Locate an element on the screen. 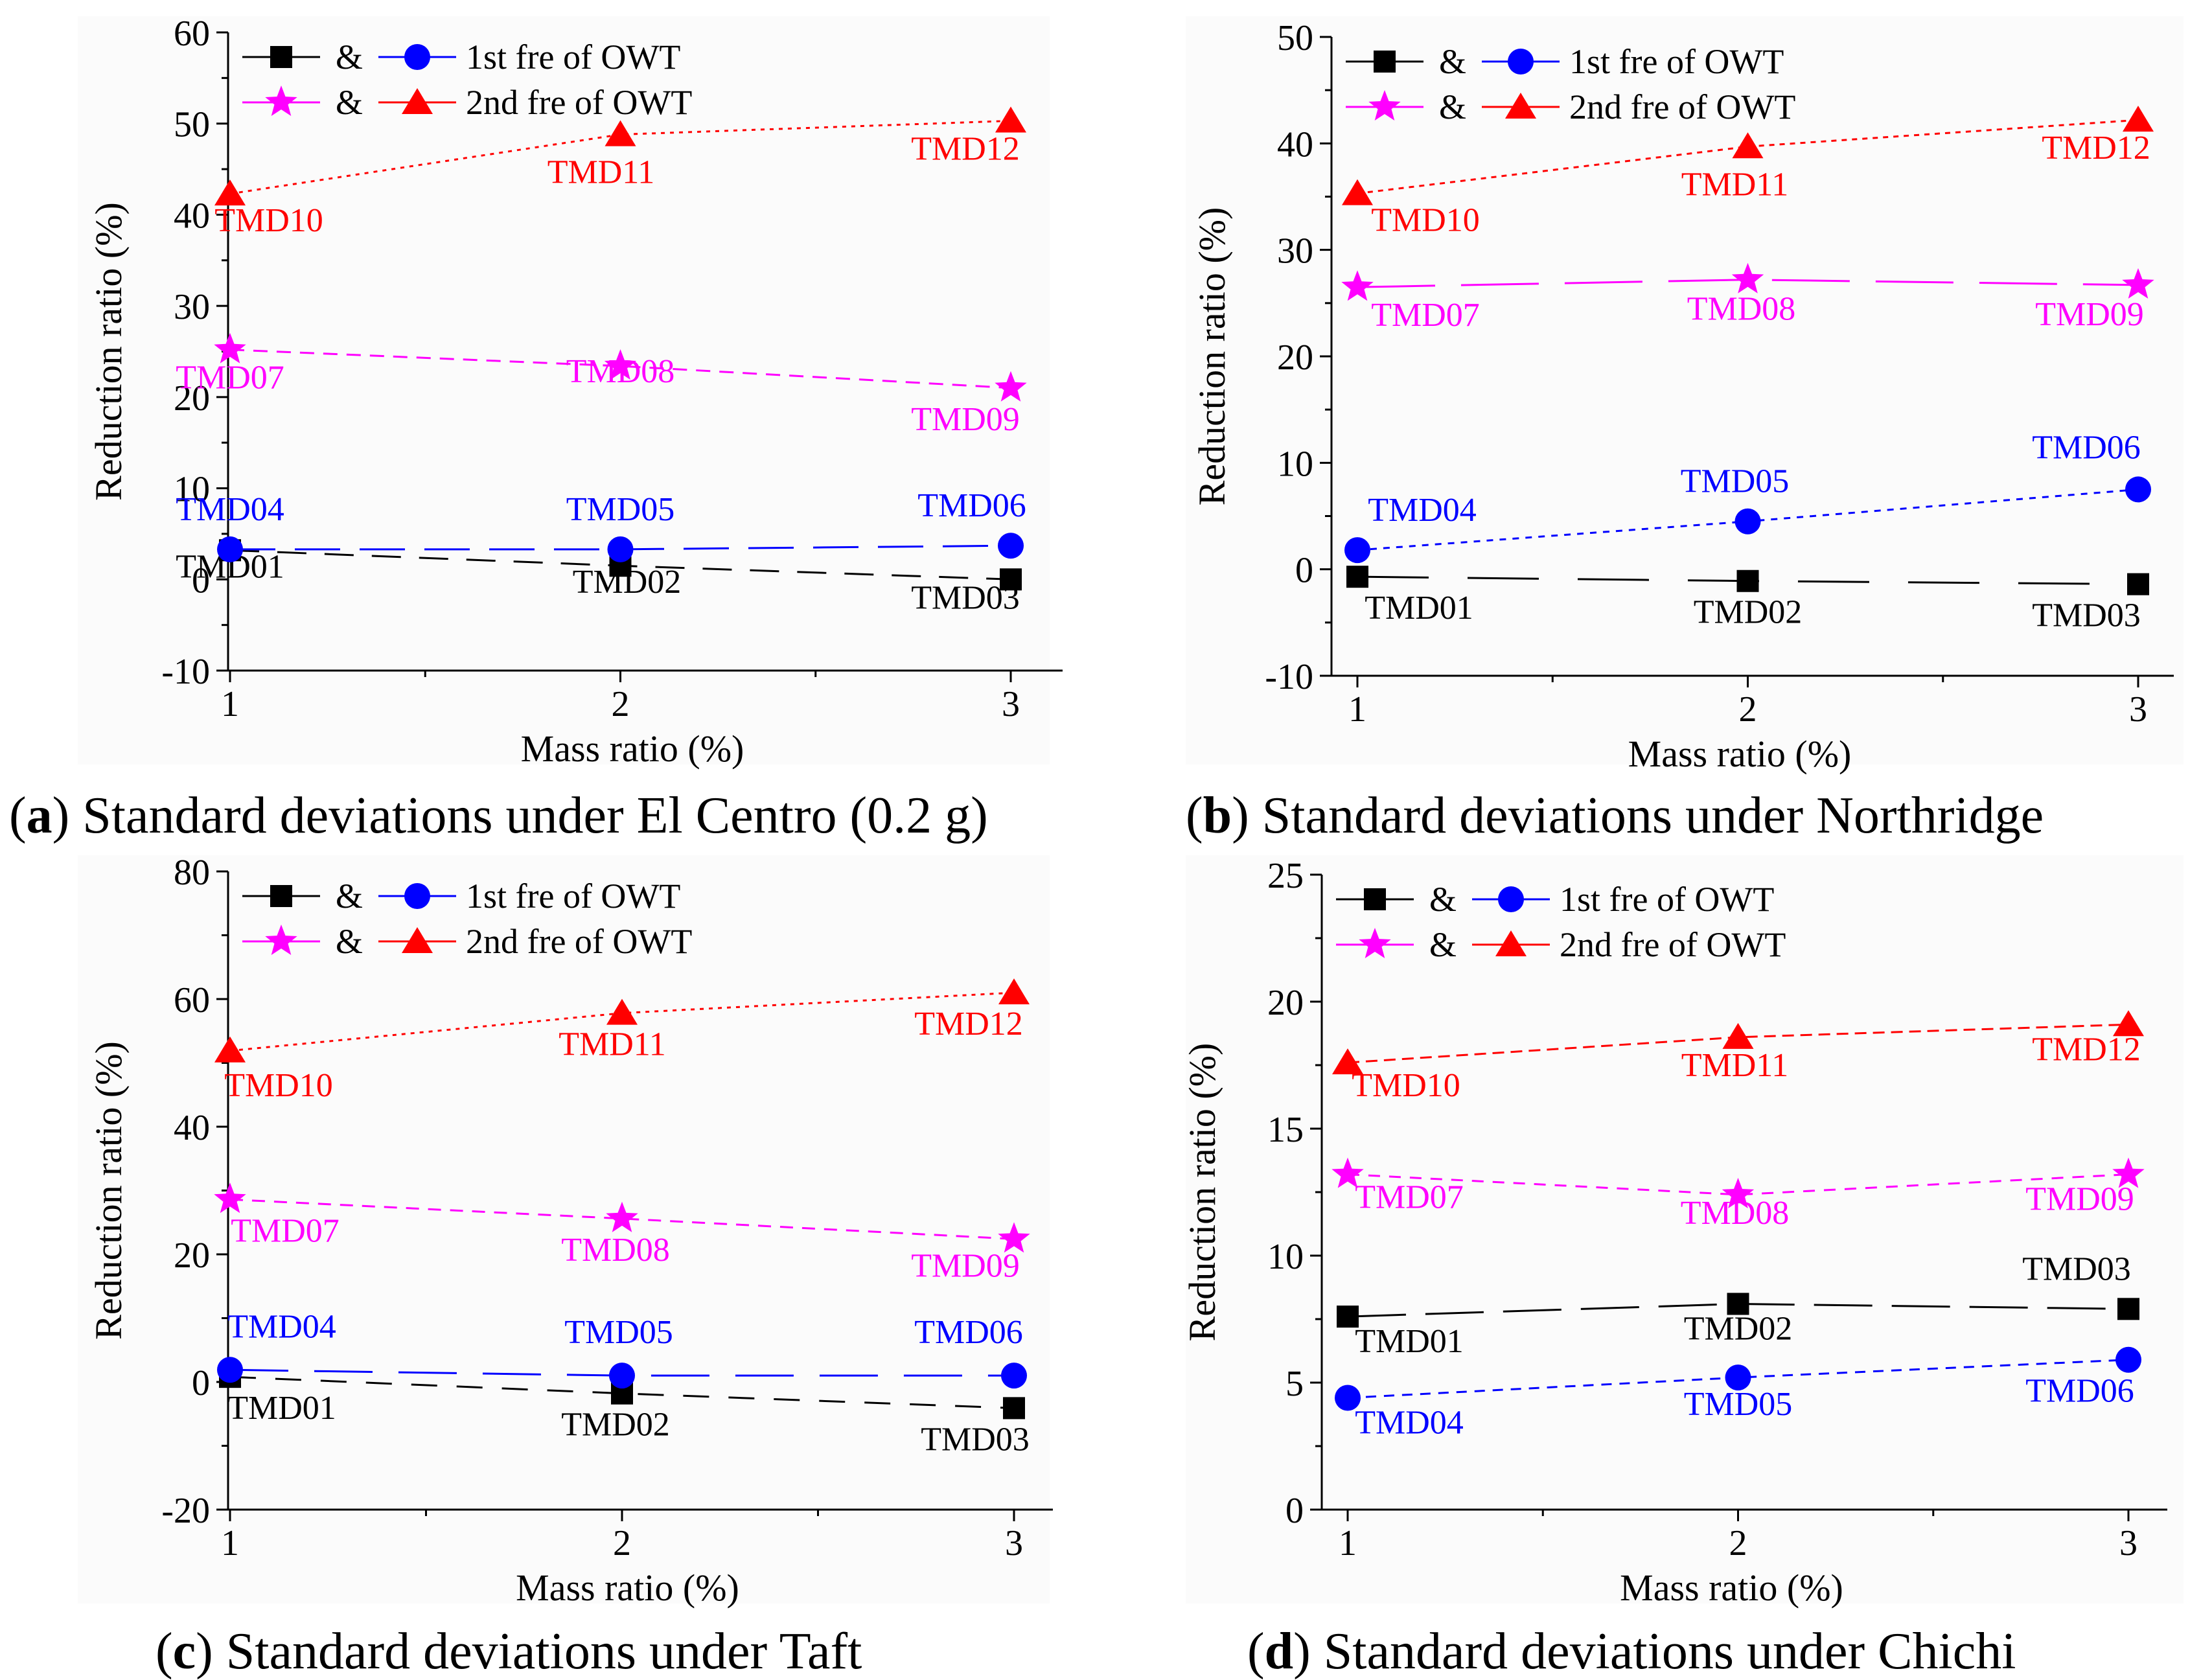  y-tick-label: 50 is located at coordinates (1295, 38).